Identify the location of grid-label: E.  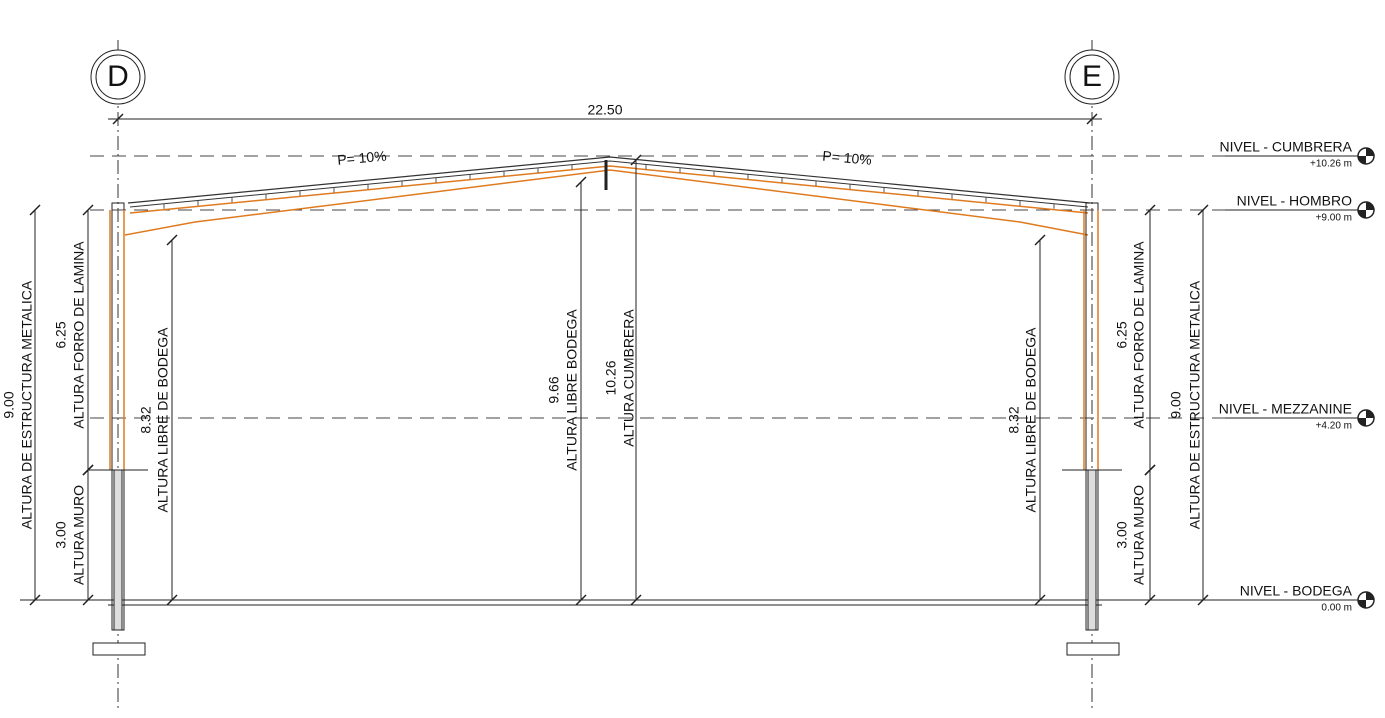
(1092, 76).